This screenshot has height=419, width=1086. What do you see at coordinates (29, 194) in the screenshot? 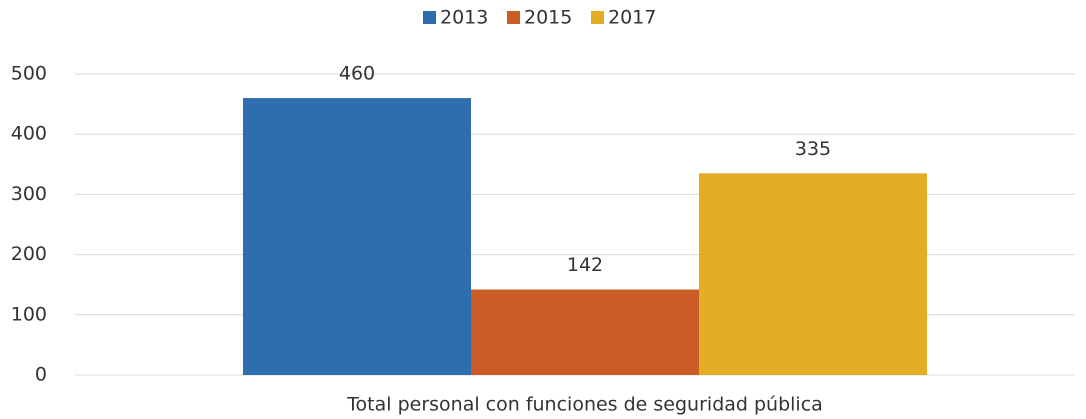
I see `y-tick-label: 300` at bounding box center [29, 194].